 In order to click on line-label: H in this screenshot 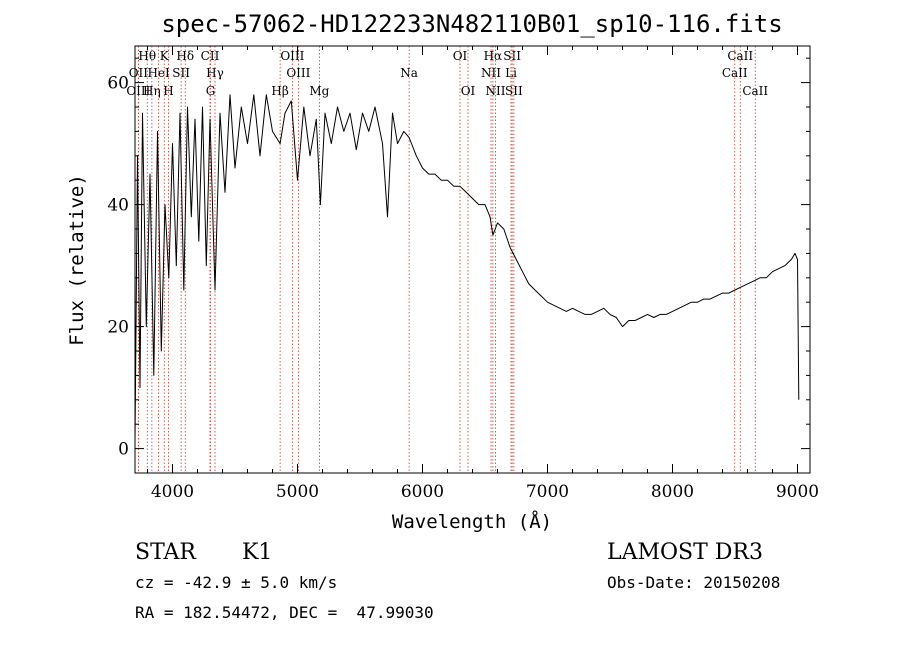, I will do `click(168, 91)`.